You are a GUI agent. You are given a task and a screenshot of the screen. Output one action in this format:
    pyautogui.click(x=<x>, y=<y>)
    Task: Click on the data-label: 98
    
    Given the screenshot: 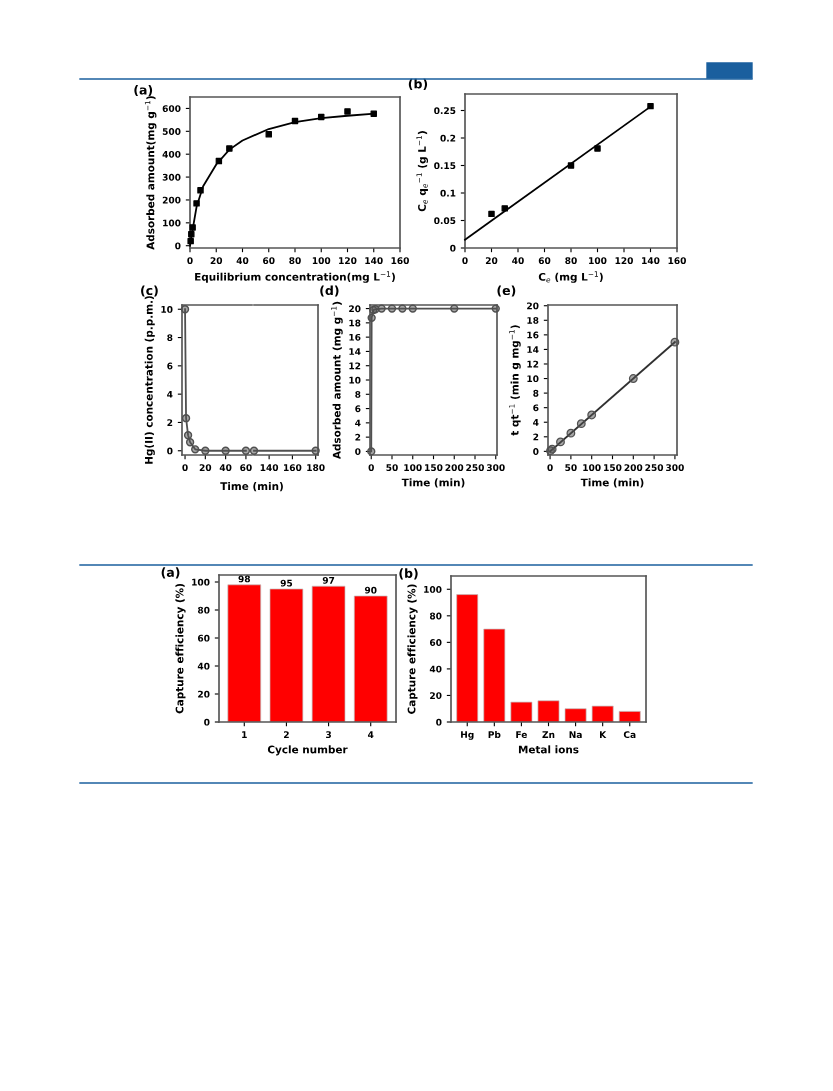 What is the action you would take?
    pyautogui.click(x=244, y=579)
    